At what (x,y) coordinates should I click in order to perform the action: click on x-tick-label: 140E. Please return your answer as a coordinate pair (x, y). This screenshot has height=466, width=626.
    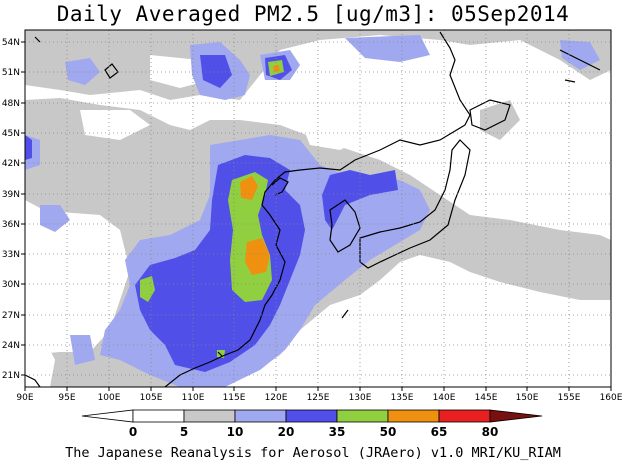
    Looking at the image, I should click on (444, 398).